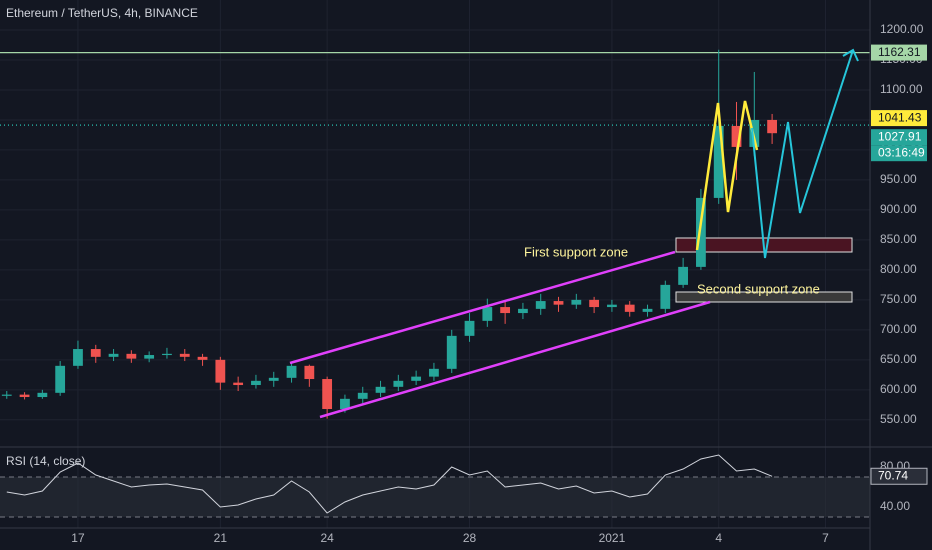  Describe the element at coordinates (898, 419) in the screenshot. I see `y-tick-label: 550.00` at that location.